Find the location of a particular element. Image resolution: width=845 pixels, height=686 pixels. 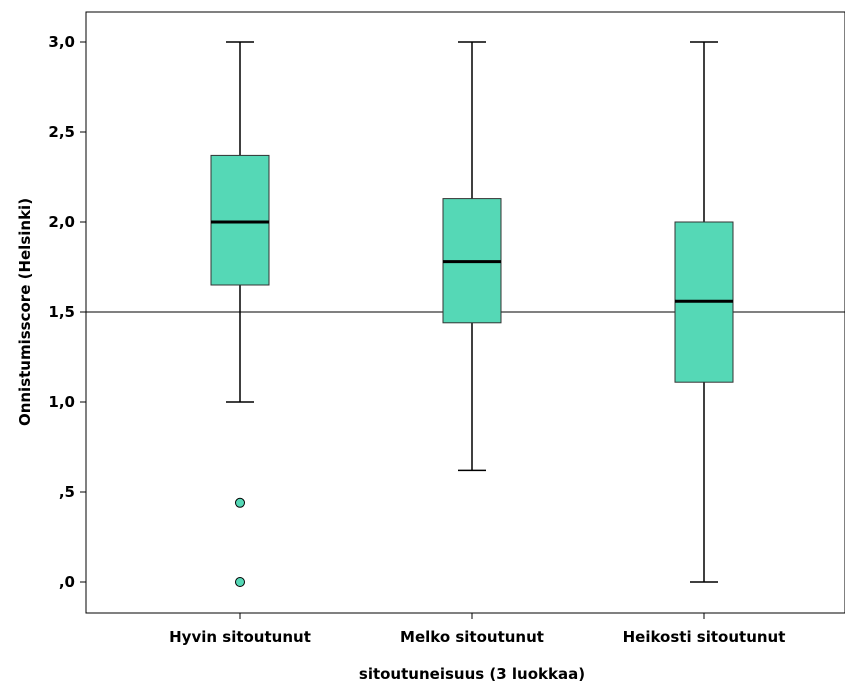

y-tick-label: 2,0 is located at coordinates (61, 222).